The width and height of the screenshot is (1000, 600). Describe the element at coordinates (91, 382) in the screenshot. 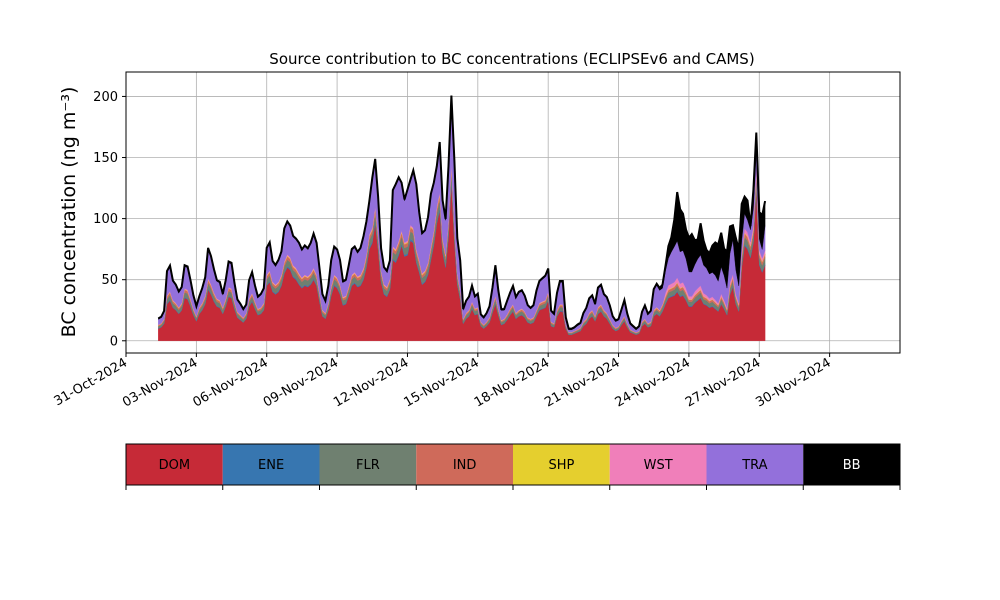

I see `x-tick-label: 31-Oct-2024` at that location.